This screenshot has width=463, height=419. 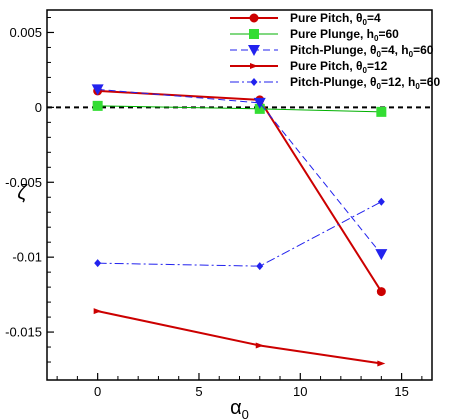 I want to click on legend-text: =4, so click(x=374, y=18).